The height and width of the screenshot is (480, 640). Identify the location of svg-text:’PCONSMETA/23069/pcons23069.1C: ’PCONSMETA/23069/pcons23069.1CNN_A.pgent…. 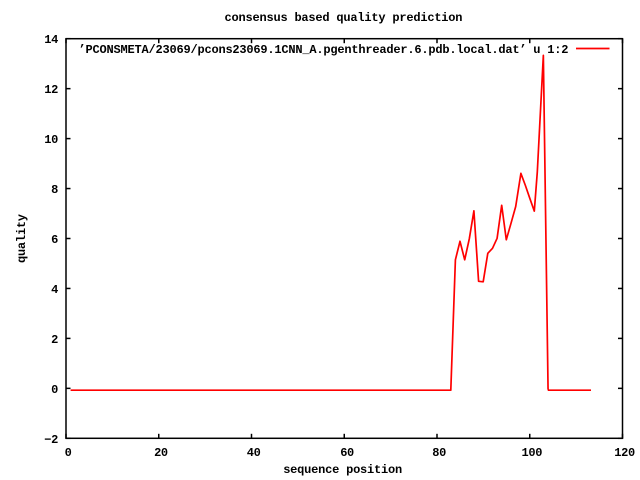
(324, 50).